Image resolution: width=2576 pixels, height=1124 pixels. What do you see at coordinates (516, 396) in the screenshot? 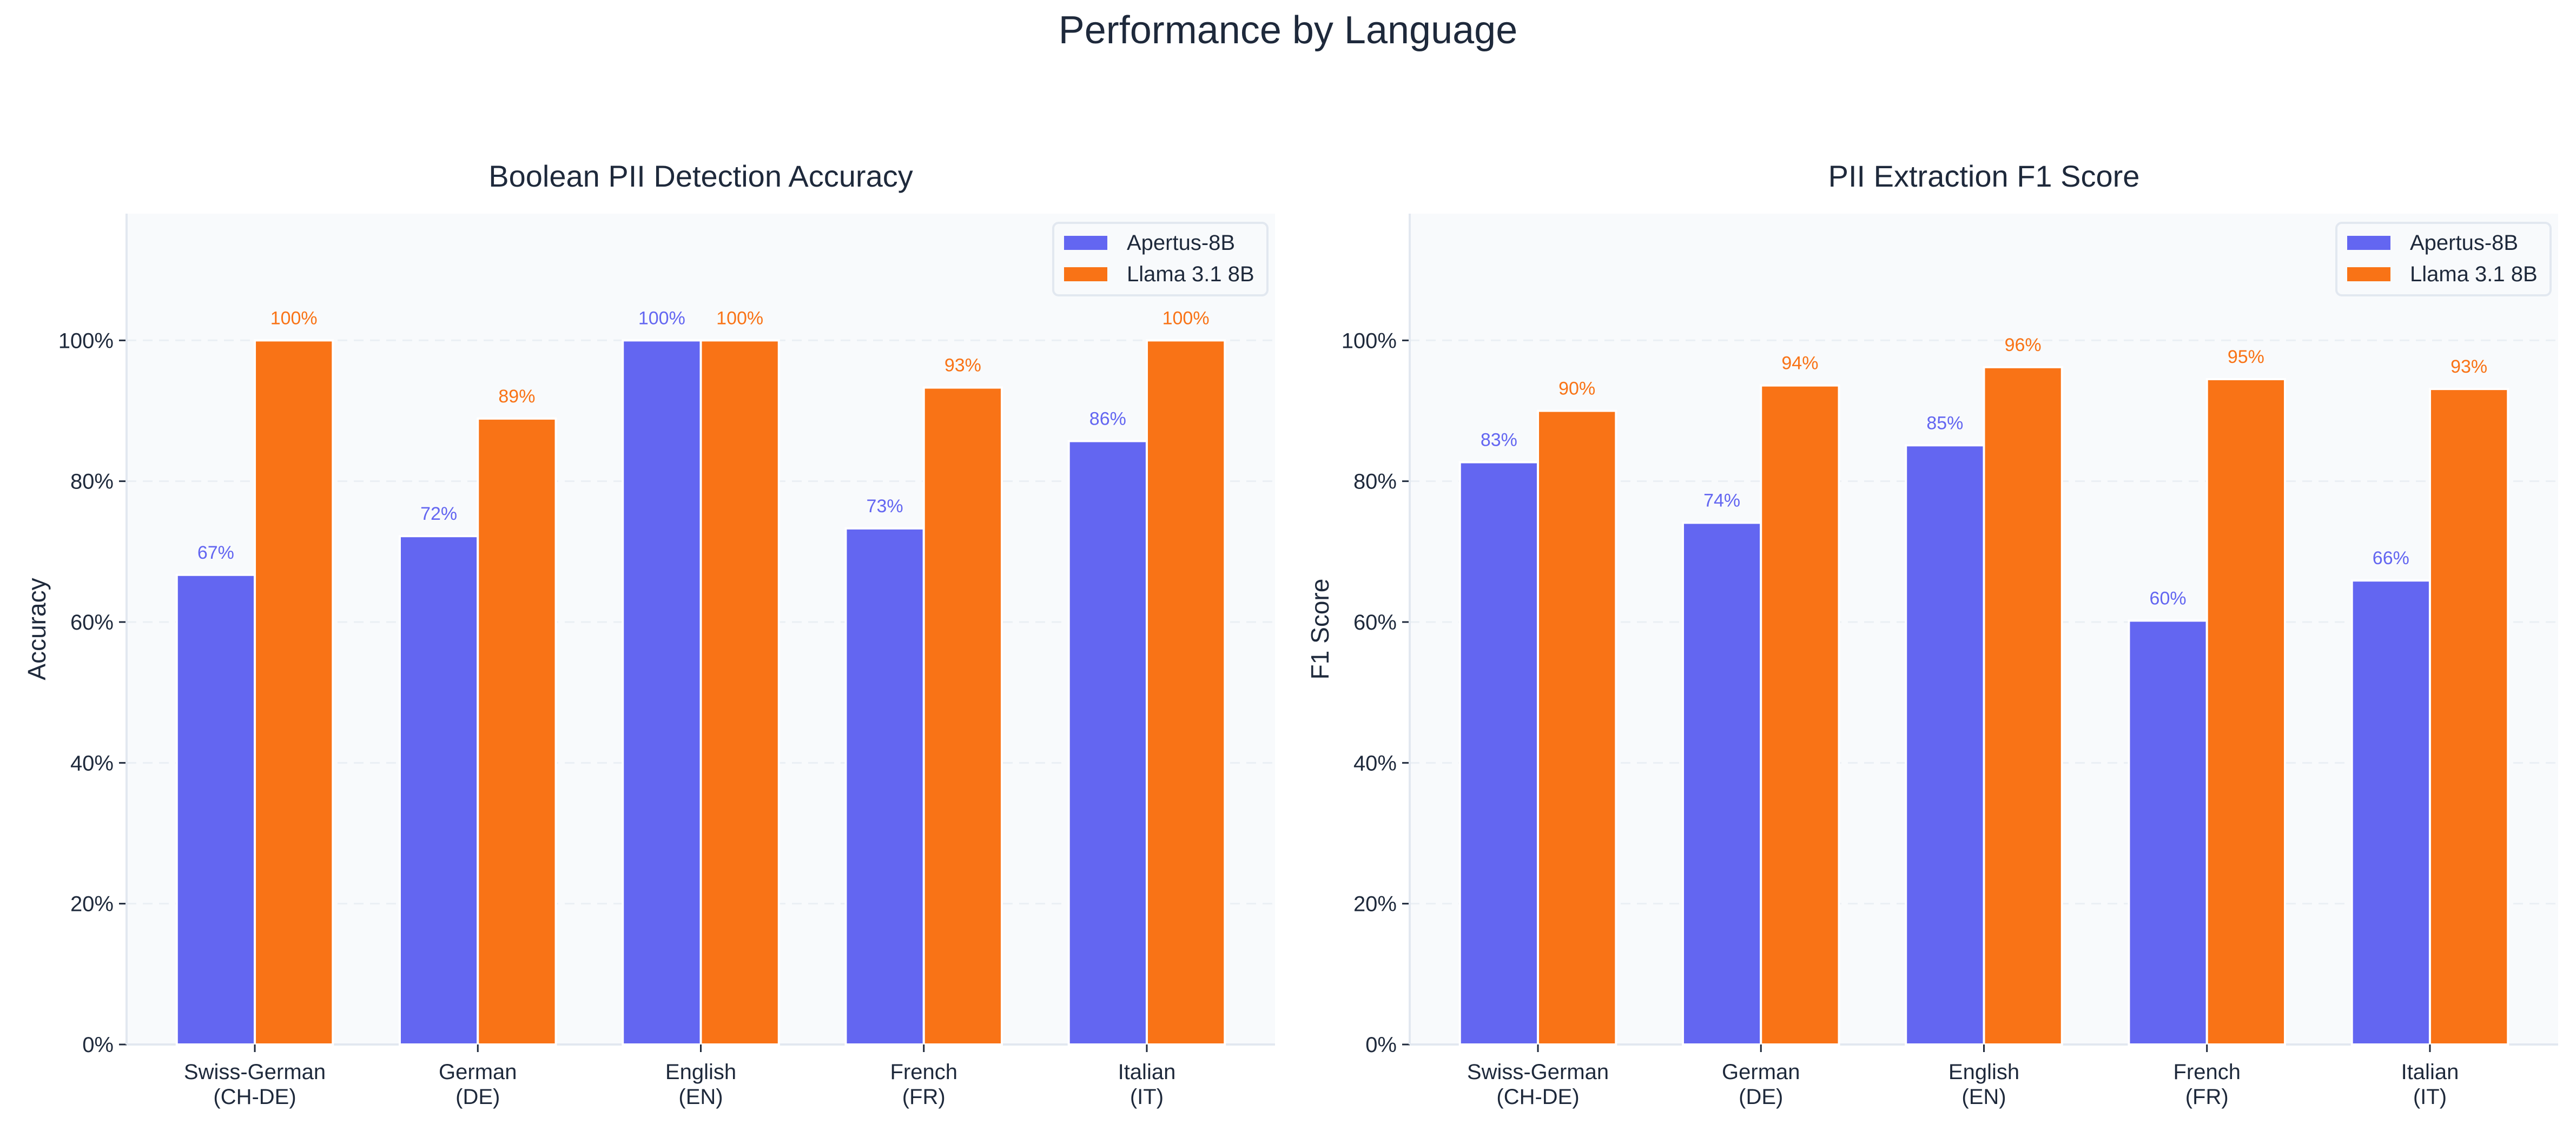
I see `bar-value-label: 89%` at bounding box center [516, 396].